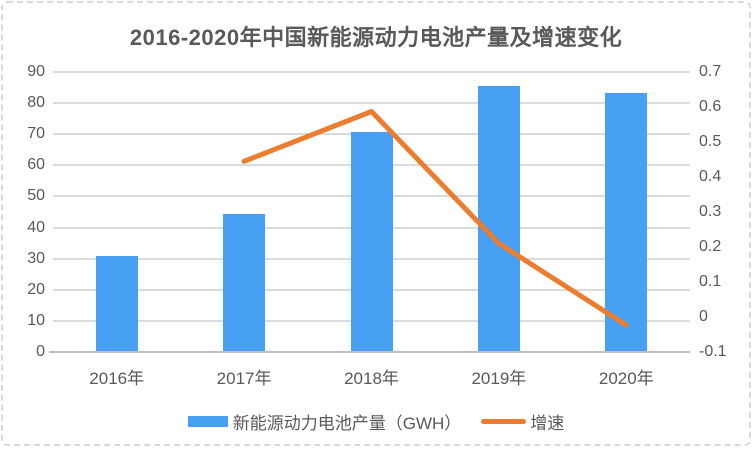 This screenshot has width=752, height=452. What do you see at coordinates (710, 106) in the screenshot?
I see `right-axis-tick-0.6: 0.6` at bounding box center [710, 106].